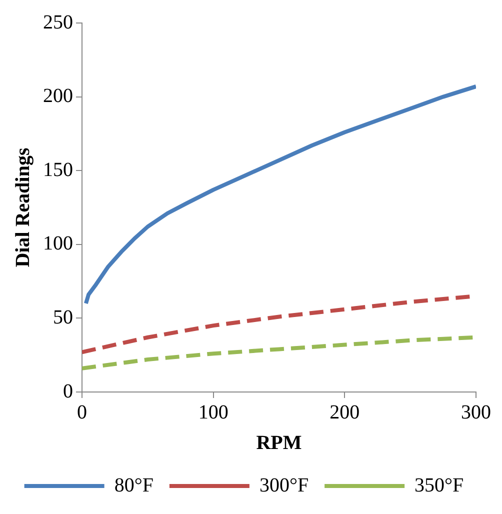 The height and width of the screenshot is (514, 502). Describe the element at coordinates (439, 485) in the screenshot. I see `legend-label: 350°F` at that location.